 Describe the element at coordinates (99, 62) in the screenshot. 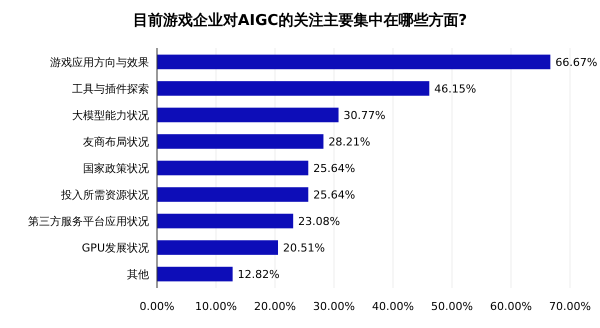

I see `y-tick-label: 游戏应用方向与效果` at that location.